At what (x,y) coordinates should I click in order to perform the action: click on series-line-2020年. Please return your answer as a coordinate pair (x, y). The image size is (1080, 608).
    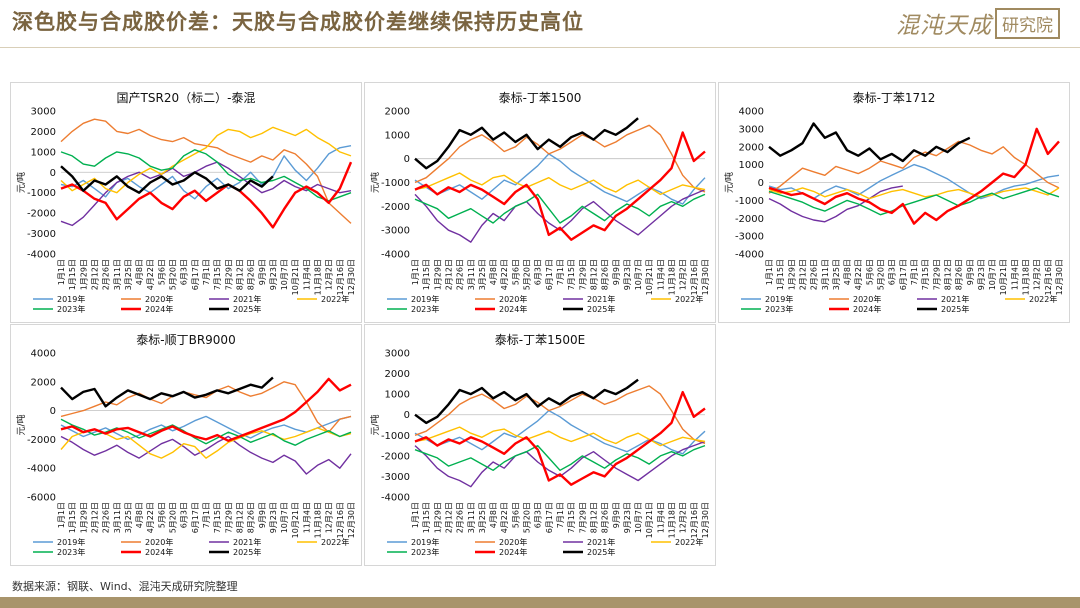
    Looking at the image, I should click on (560, 415).